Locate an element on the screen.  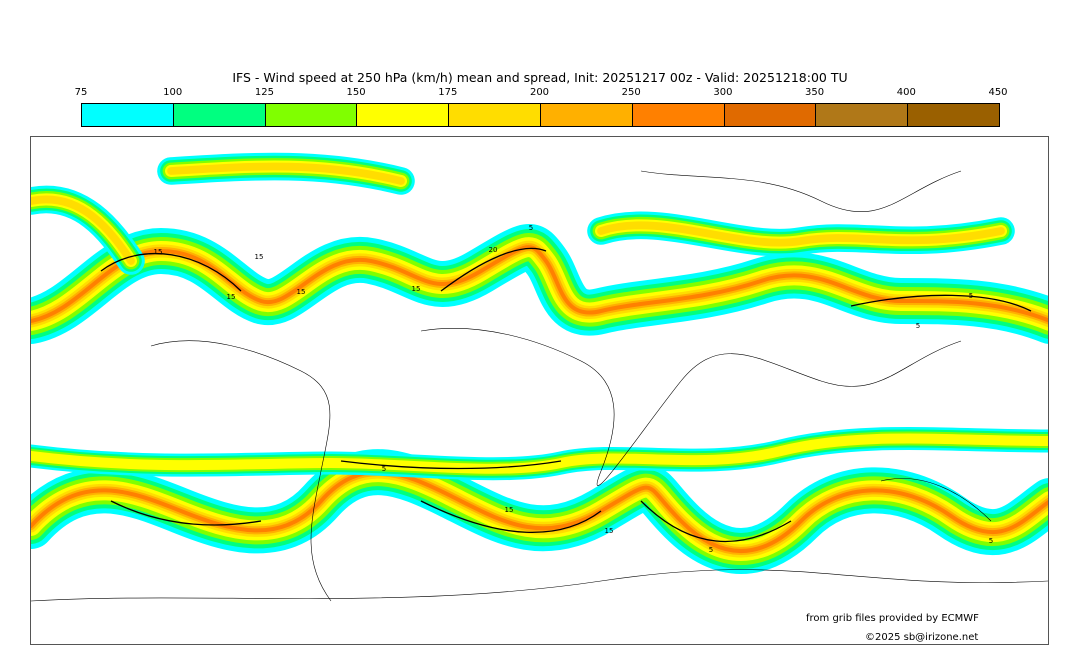
coastline-afro-eurasia is located at coordinates (691, 407).